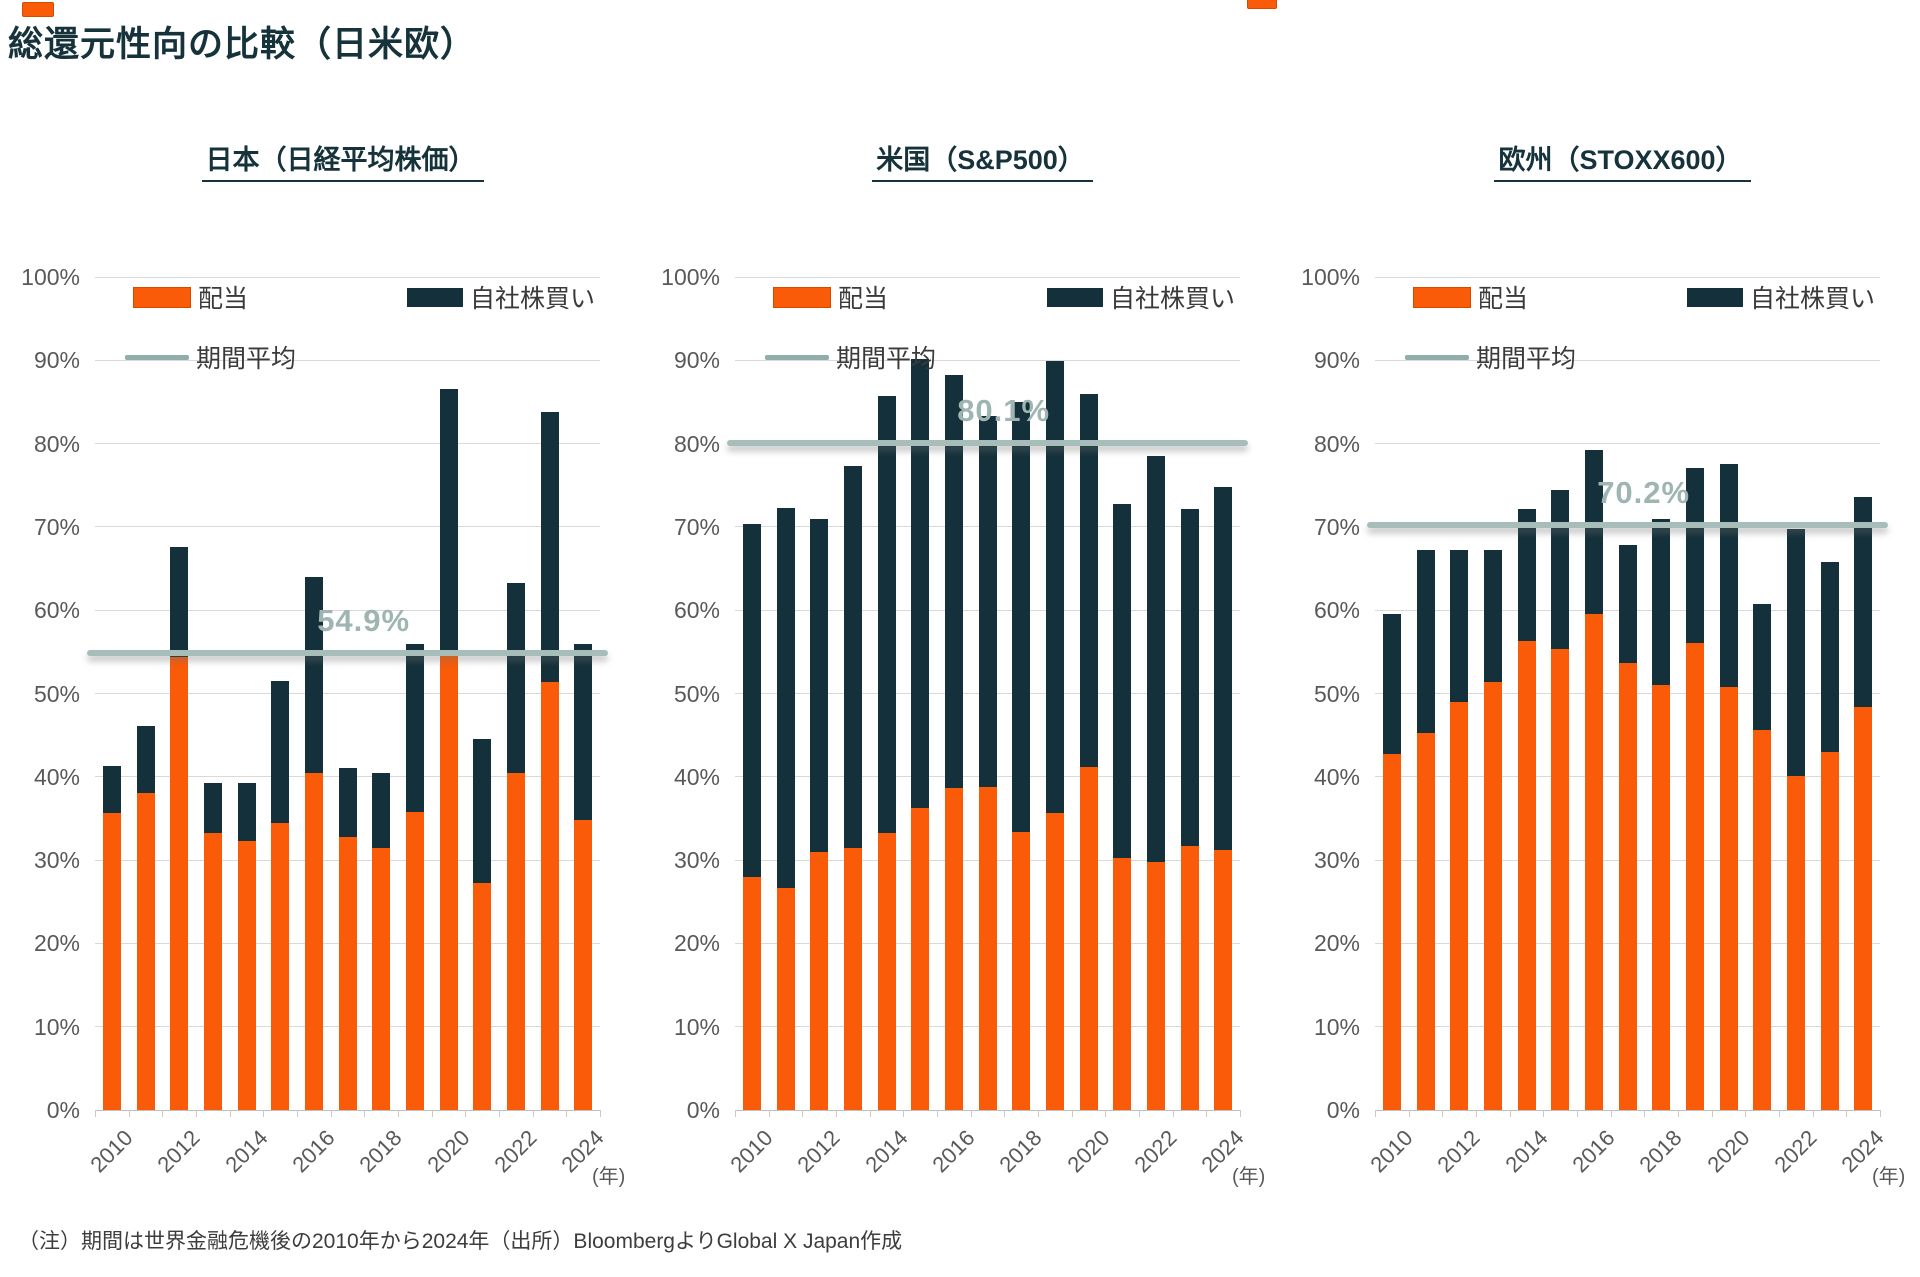 This screenshot has height=1277, width=1920. I want to click on x-tick-label-2022: 2022, so click(1795, 1151).